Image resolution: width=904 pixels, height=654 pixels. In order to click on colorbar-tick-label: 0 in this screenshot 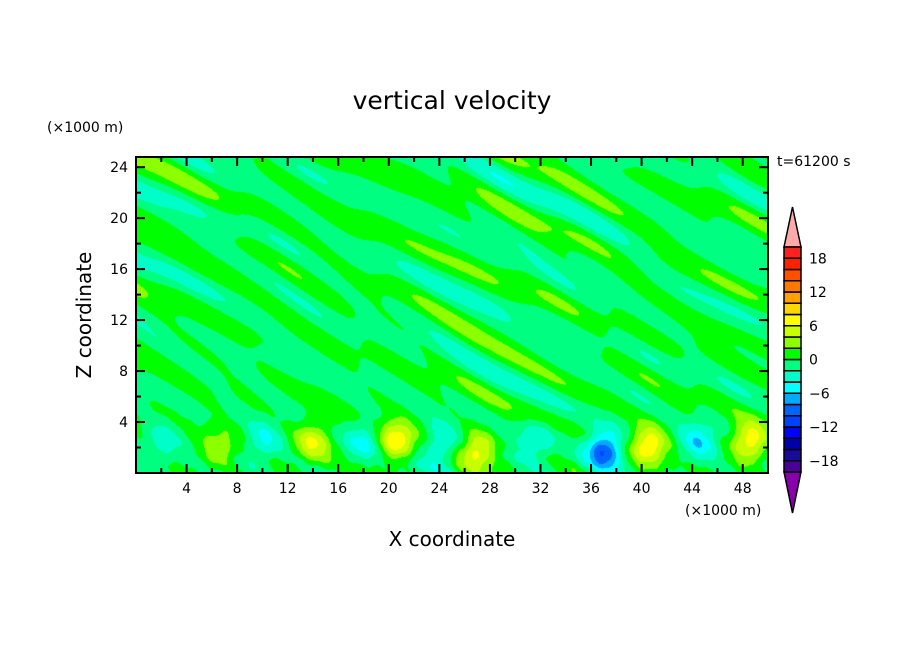, I will do `click(813, 361)`.